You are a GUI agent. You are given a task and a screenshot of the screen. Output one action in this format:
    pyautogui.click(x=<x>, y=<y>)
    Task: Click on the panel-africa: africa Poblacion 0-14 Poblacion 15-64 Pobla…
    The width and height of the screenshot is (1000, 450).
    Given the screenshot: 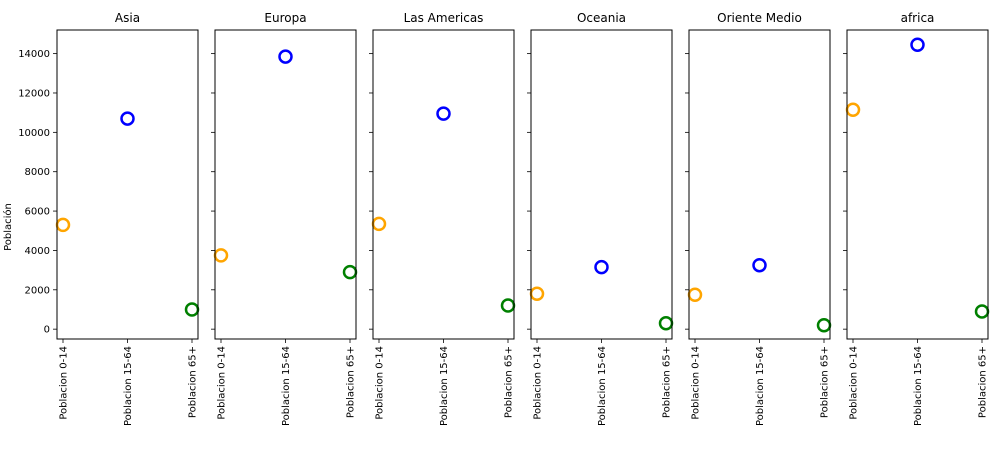 What is the action you would take?
    pyautogui.click(x=916, y=218)
    